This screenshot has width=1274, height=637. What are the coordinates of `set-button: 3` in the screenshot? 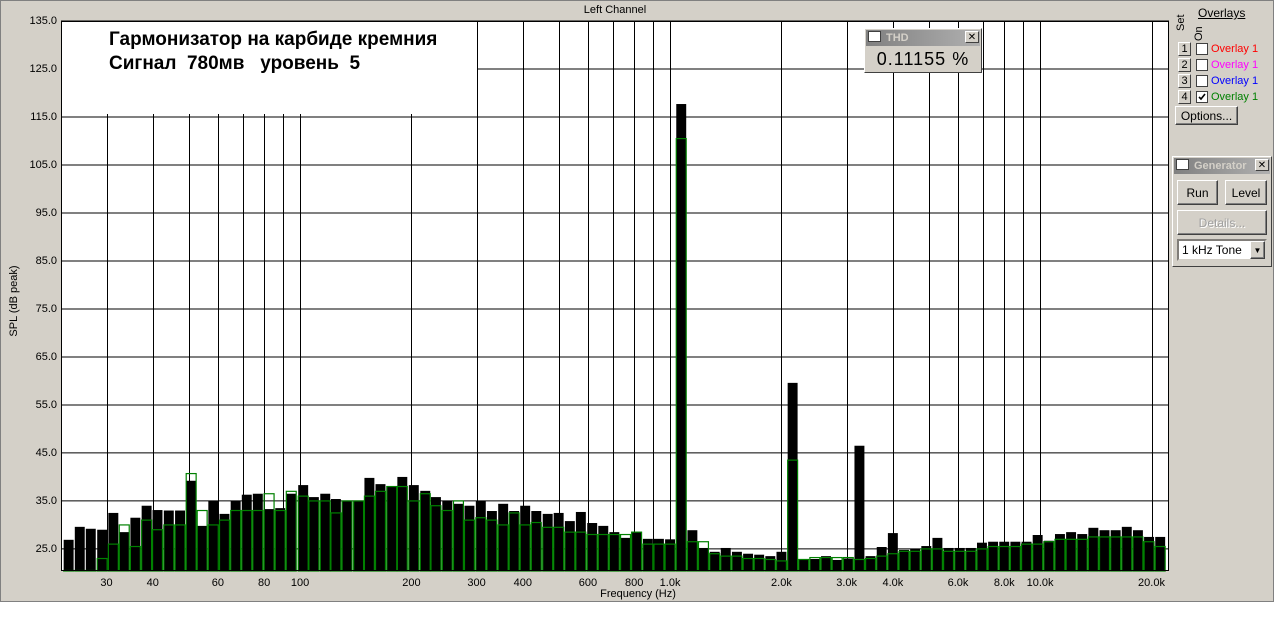 It's located at (1184, 81).